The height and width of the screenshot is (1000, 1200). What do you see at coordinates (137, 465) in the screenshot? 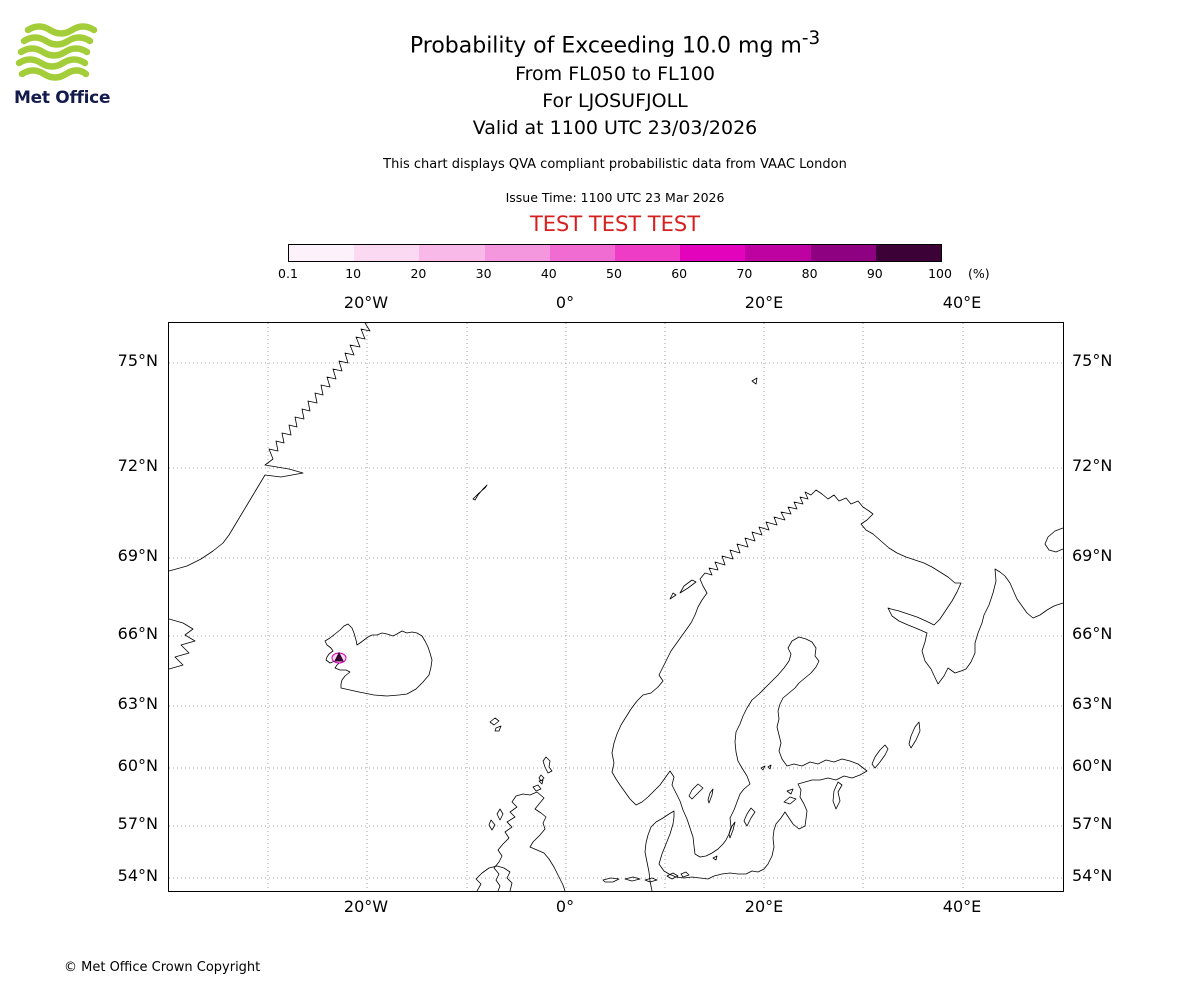
I see `lat-label-left-72n: 72°N` at bounding box center [137, 465].